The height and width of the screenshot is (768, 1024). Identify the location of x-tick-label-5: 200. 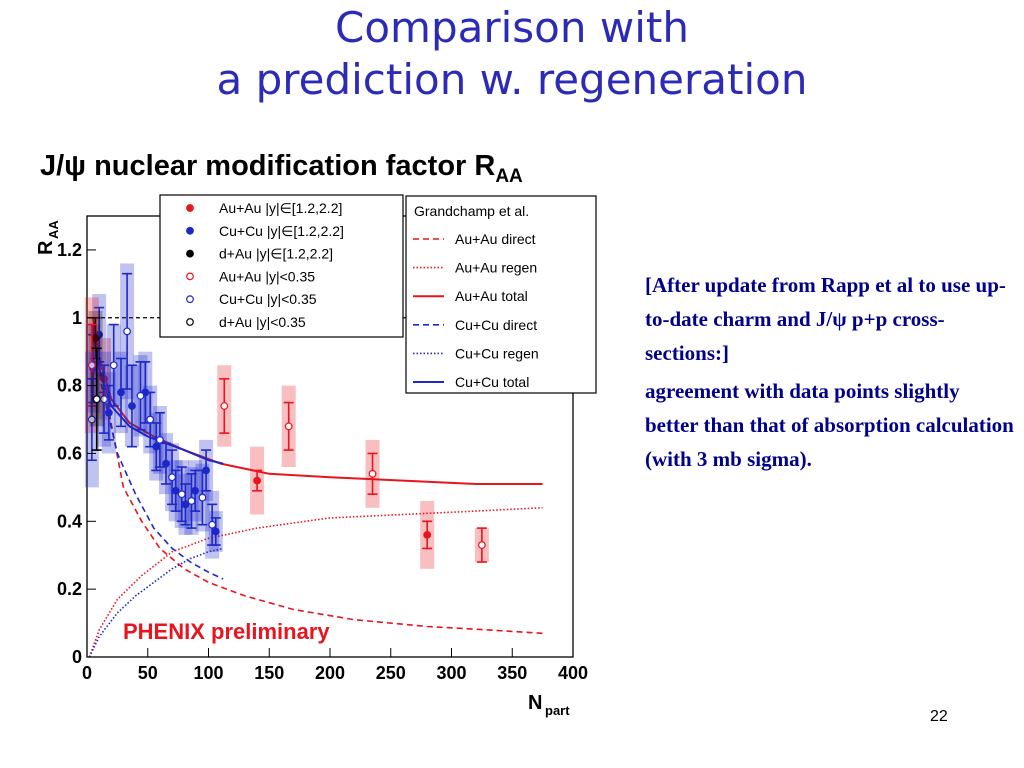
(330, 673).